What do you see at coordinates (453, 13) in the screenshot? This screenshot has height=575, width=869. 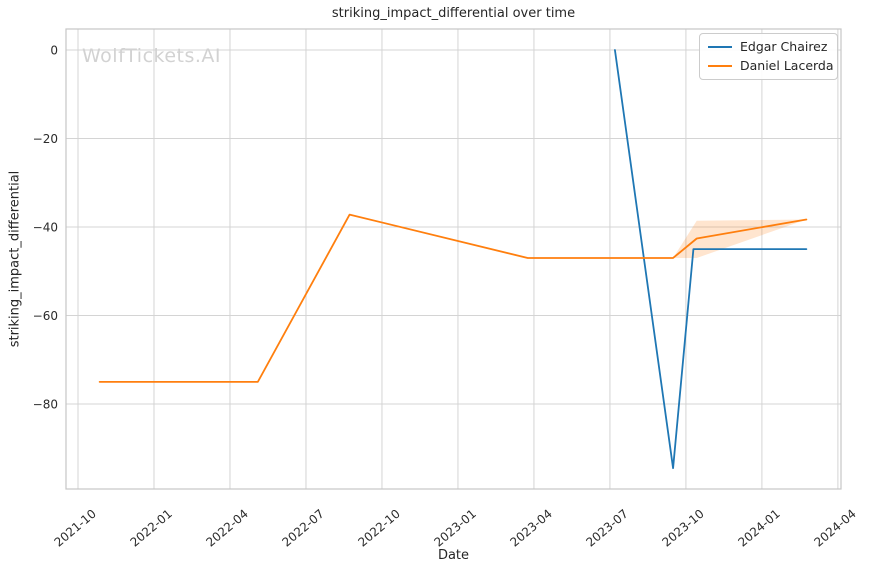 I see `chart-title: striking_impact_differential over time` at bounding box center [453, 13].